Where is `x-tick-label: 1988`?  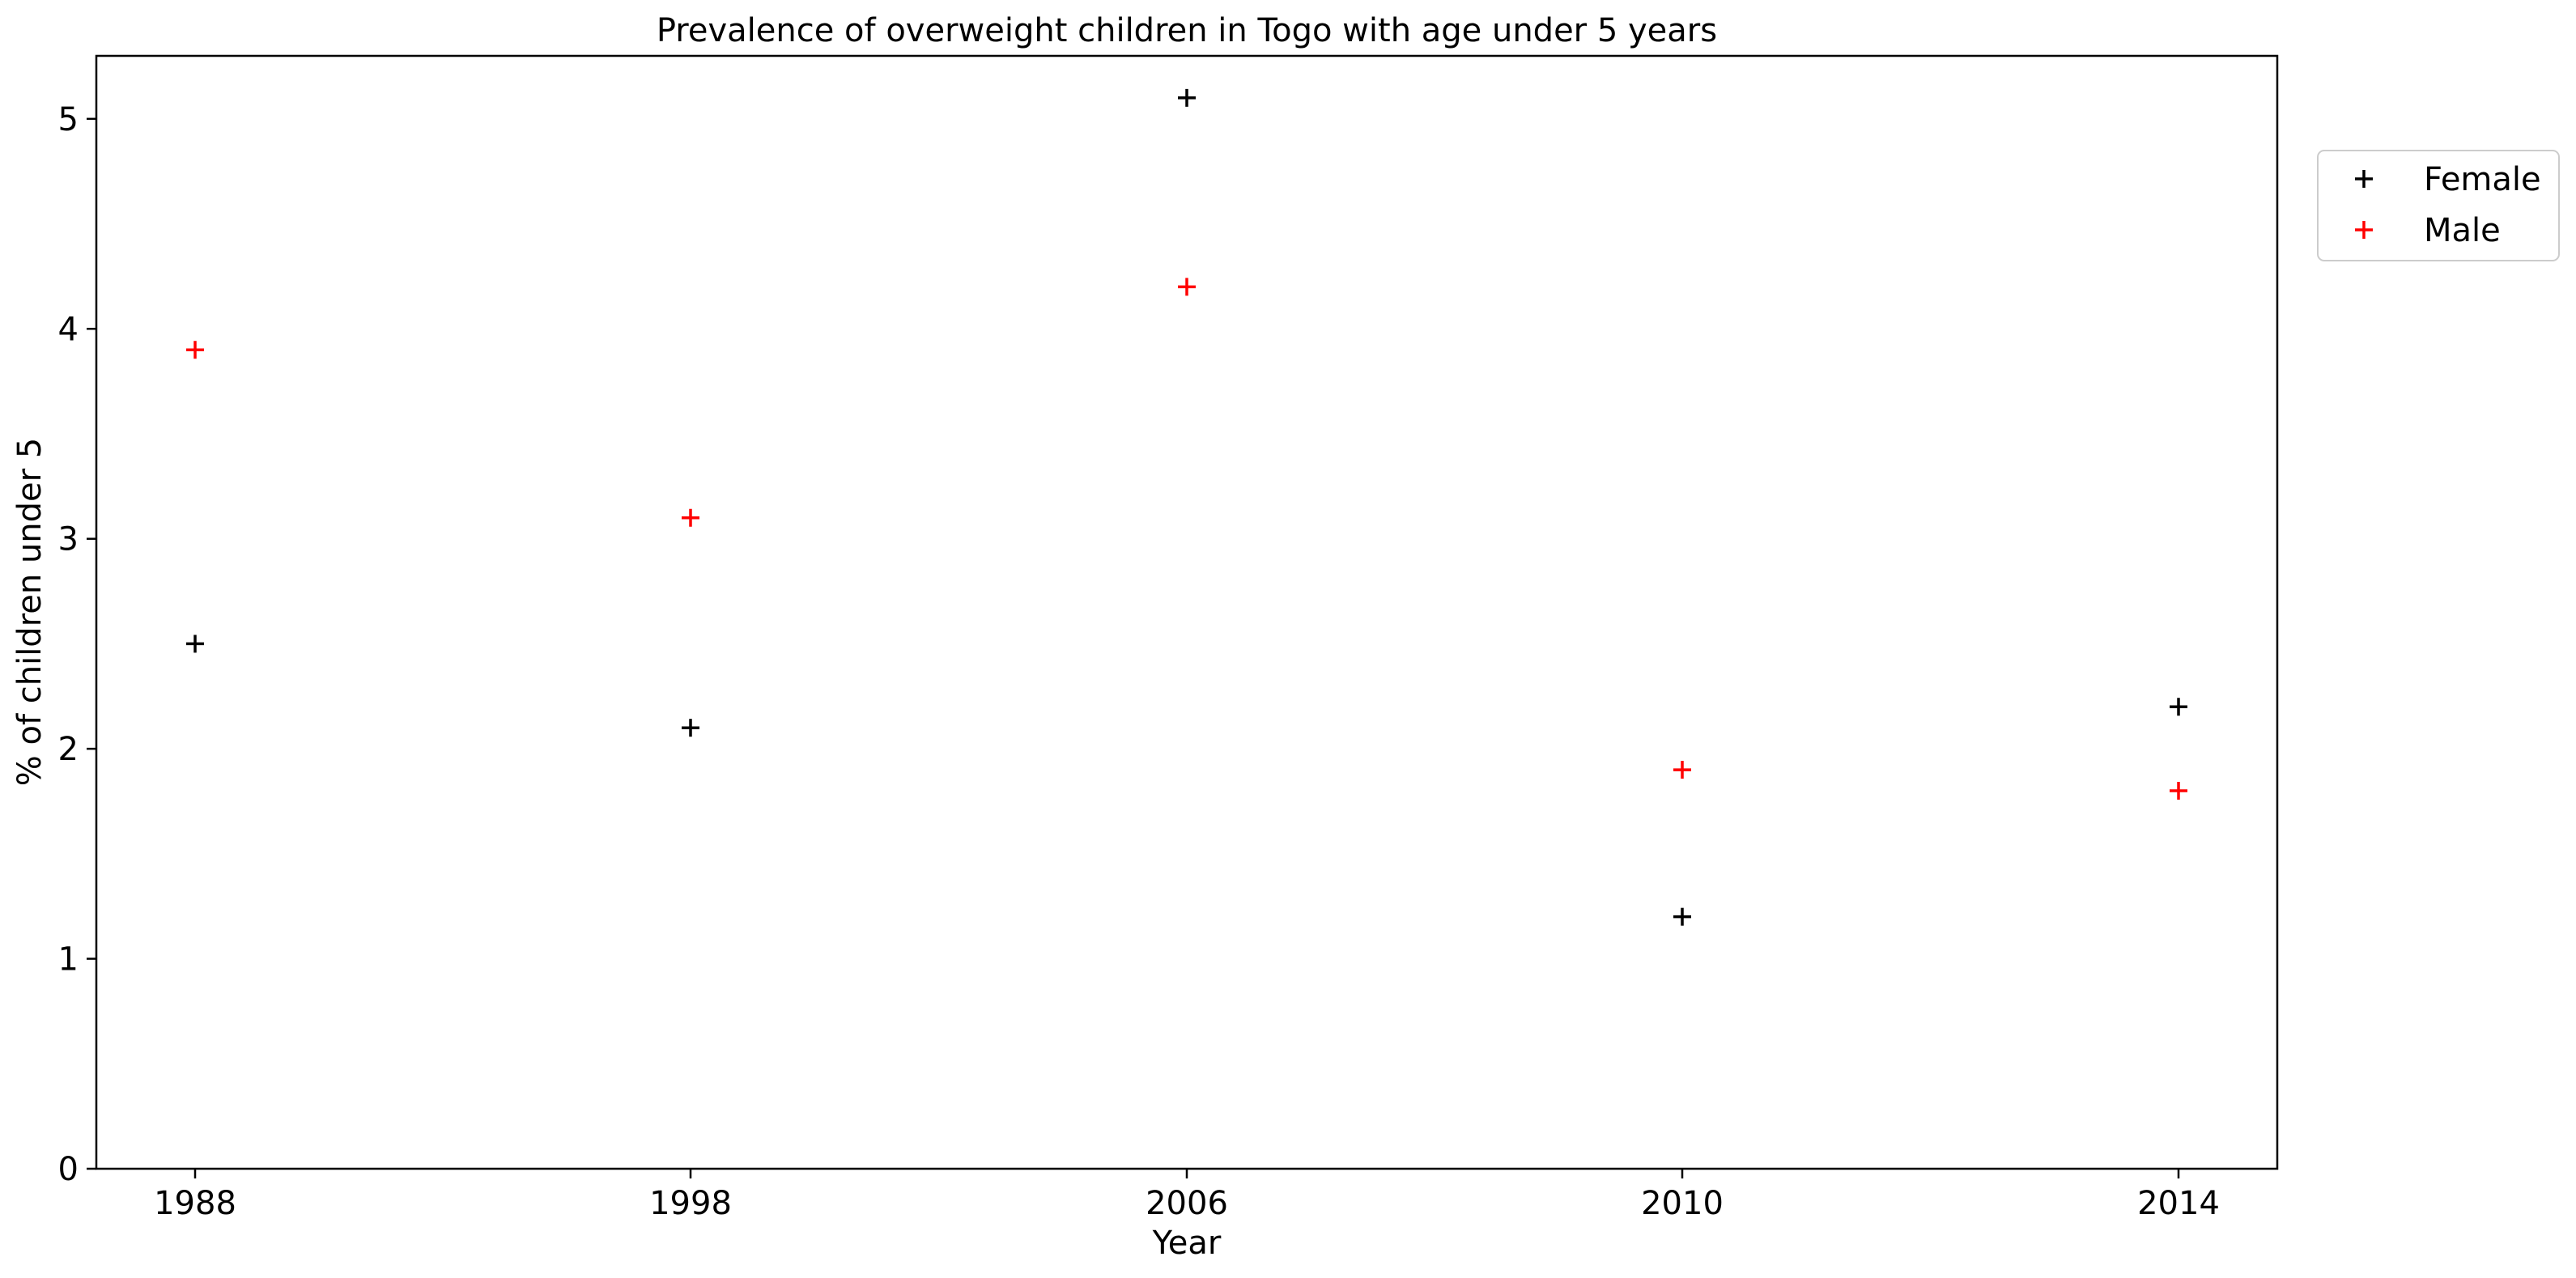 x-tick-label: 1988 is located at coordinates (195, 1203).